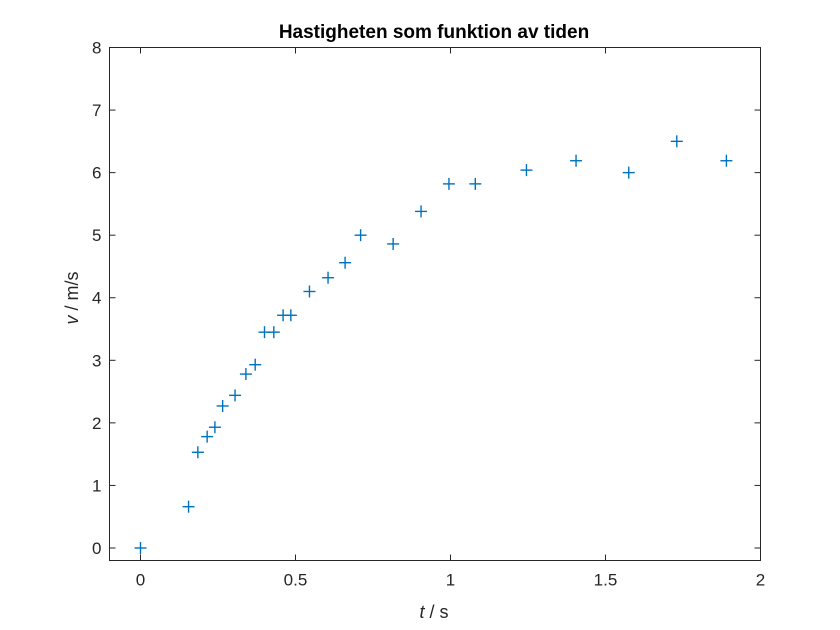 The width and height of the screenshot is (840, 630). I want to click on y-axis-label: v / m/s, so click(72, 298).